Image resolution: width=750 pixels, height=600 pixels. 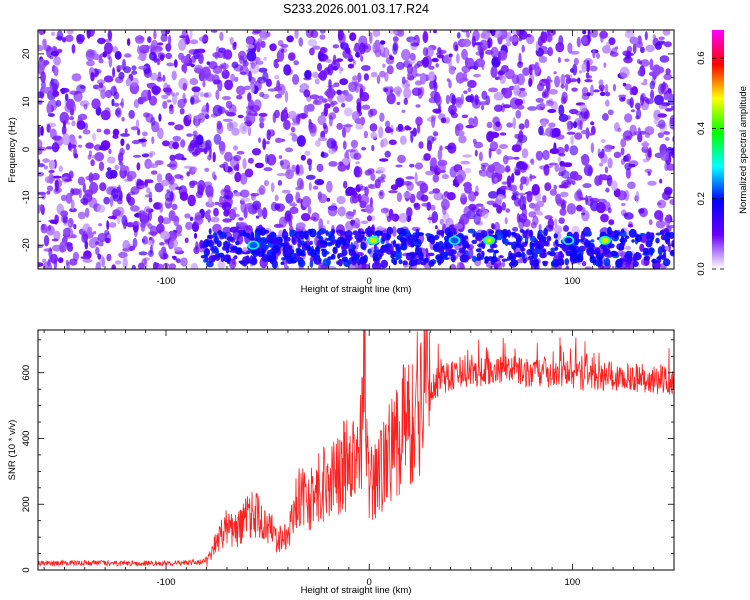 I want to click on peak-core, so click(x=568, y=240).